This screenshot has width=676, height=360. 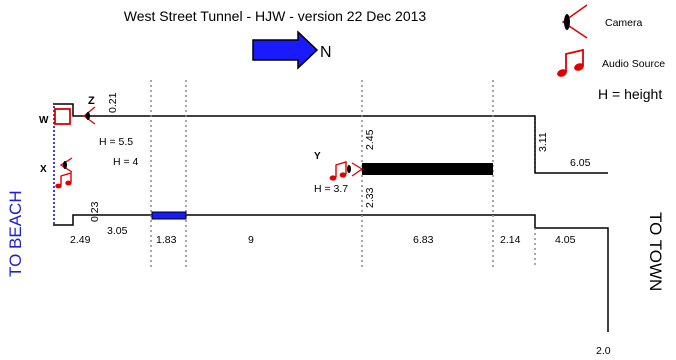 What do you see at coordinates (423, 240) in the screenshot?
I see `dim-bottom-4: 6.83` at bounding box center [423, 240].